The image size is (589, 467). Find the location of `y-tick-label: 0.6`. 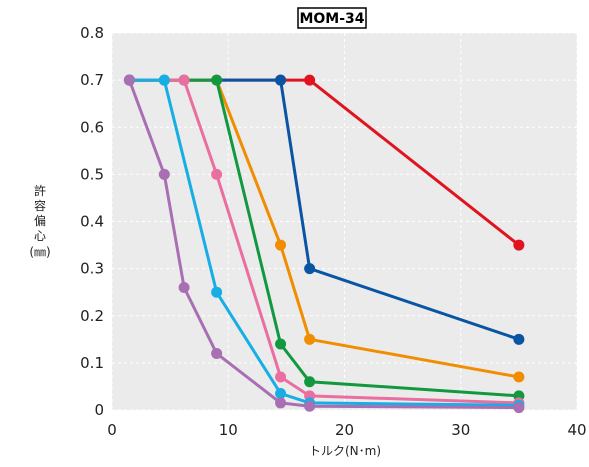

y-tick-label: 0.6 is located at coordinates (92, 127).